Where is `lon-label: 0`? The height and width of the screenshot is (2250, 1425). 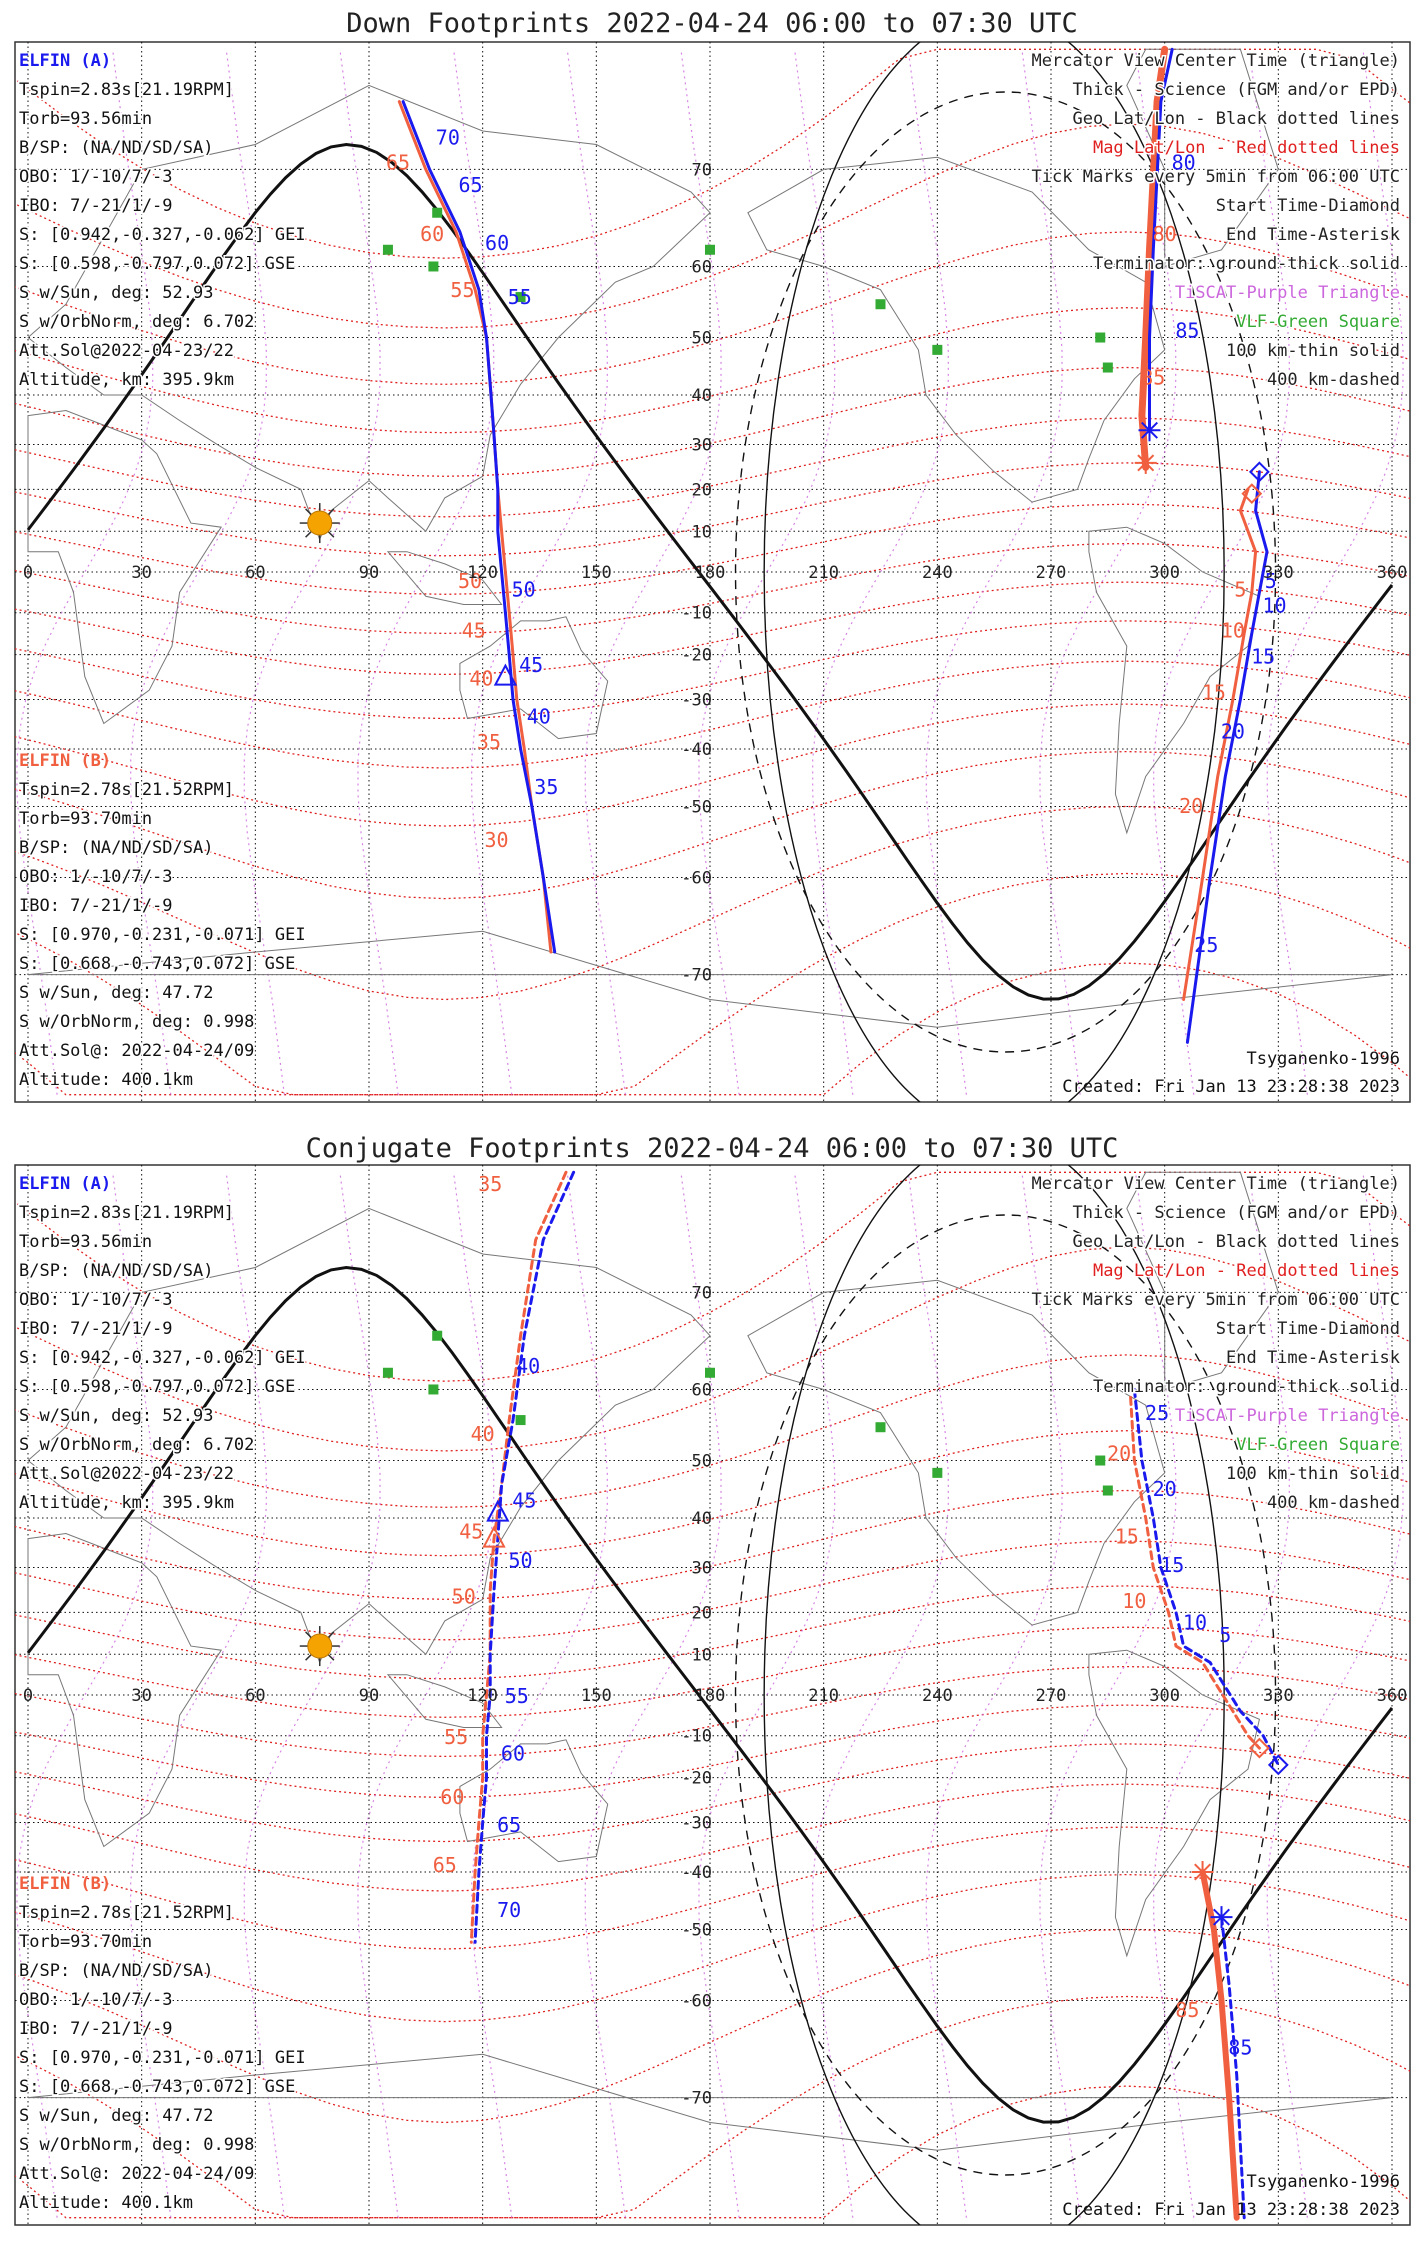 lon-label: 0 is located at coordinates (28, 1696).